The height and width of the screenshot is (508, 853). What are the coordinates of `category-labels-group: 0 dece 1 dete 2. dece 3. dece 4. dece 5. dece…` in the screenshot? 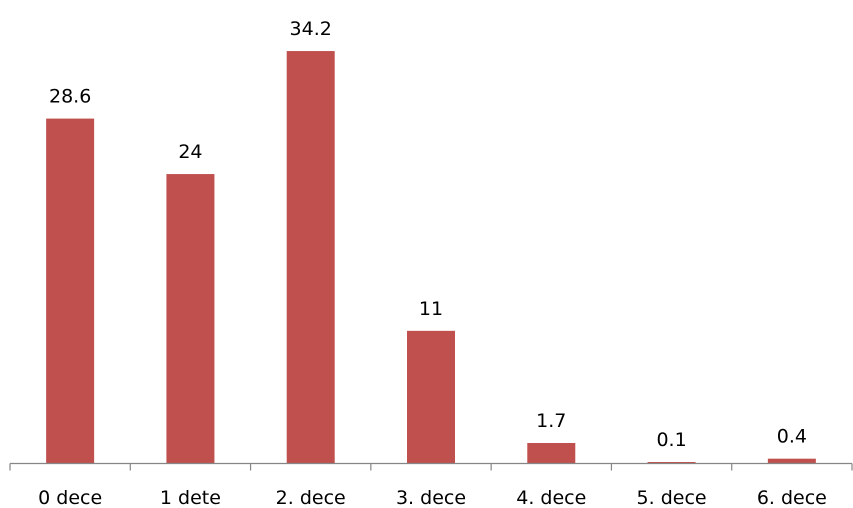 It's located at (432, 497).